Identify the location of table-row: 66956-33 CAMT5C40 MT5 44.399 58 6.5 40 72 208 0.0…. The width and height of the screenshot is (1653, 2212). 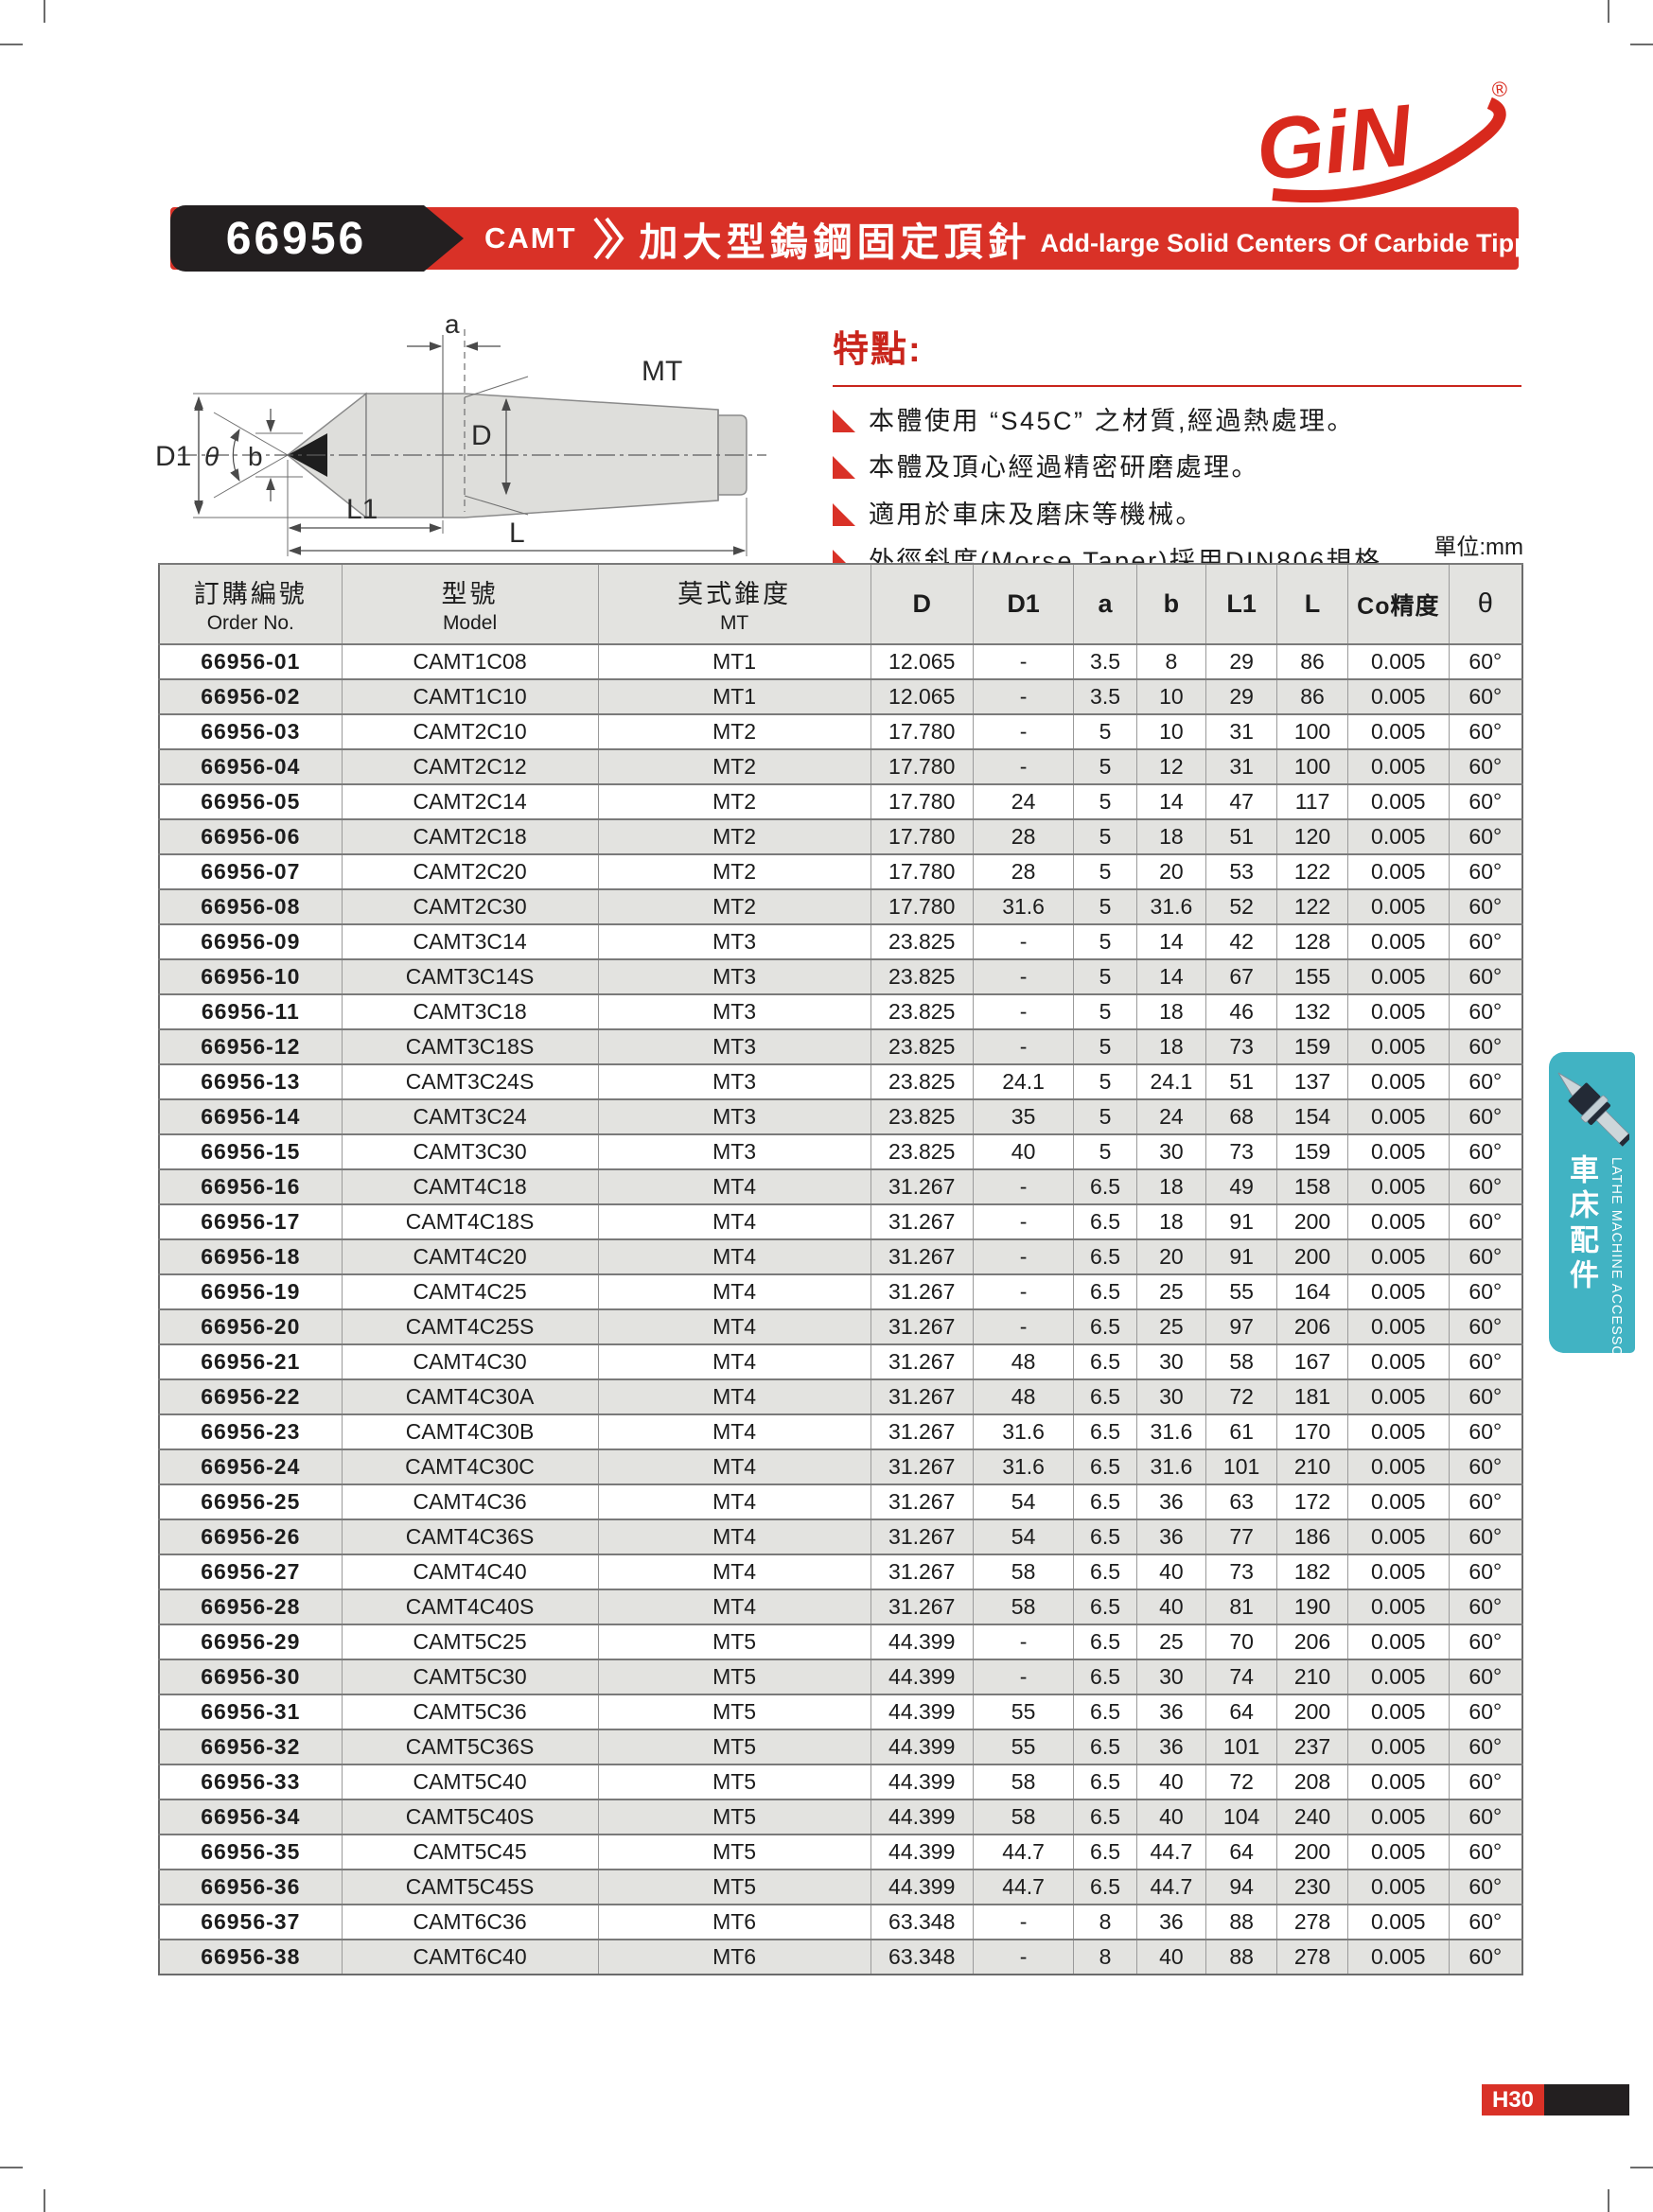
(840, 1781).